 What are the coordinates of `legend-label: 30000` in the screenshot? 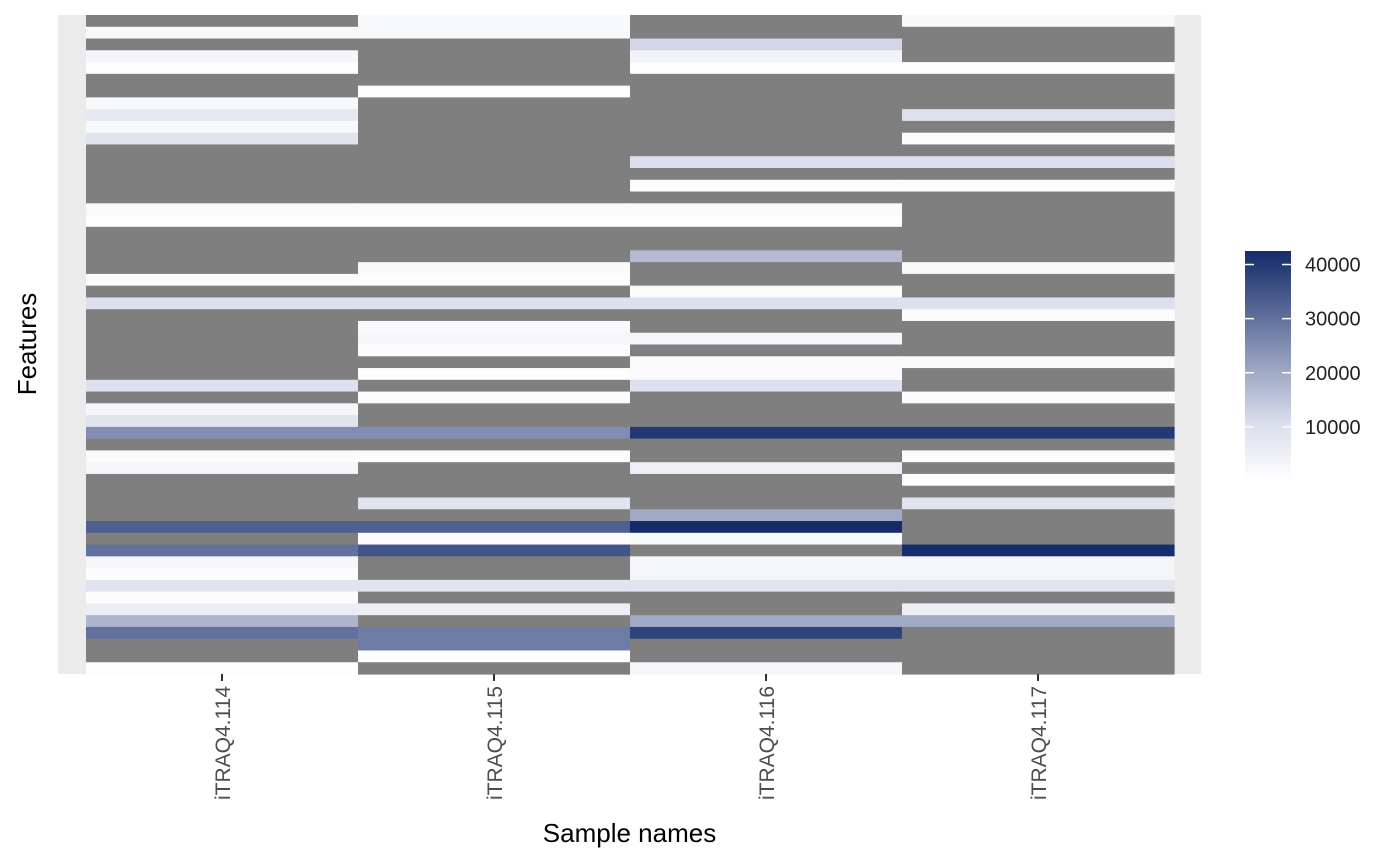 It's located at (1333, 320).